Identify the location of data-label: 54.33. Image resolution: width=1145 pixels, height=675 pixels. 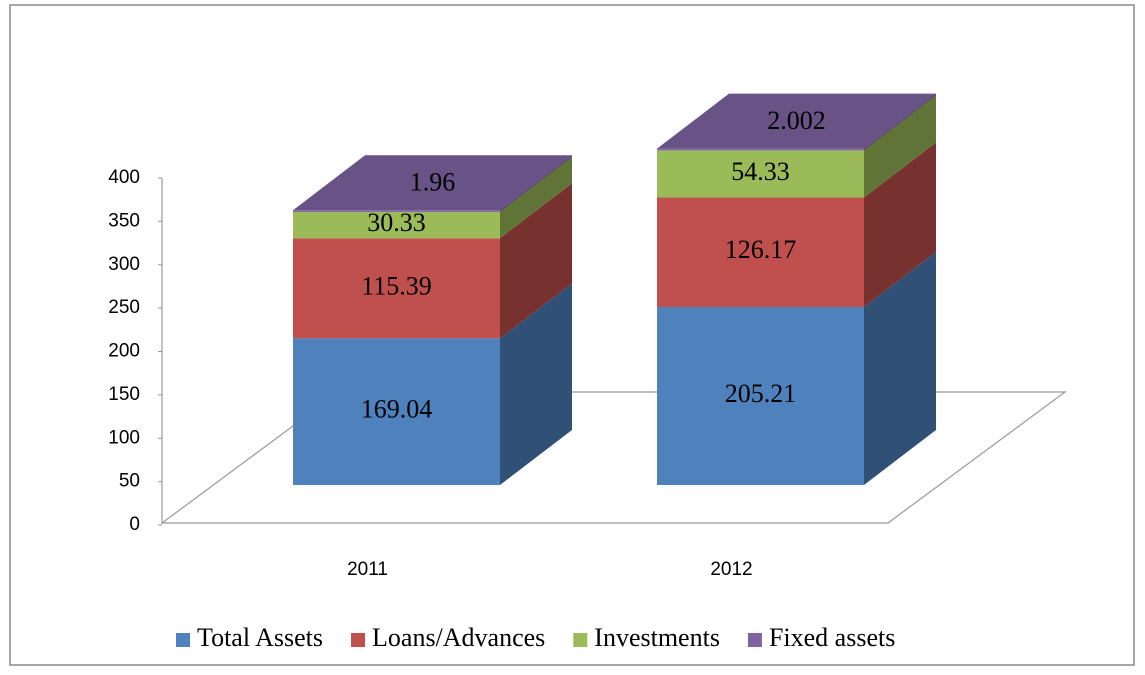
(760, 171).